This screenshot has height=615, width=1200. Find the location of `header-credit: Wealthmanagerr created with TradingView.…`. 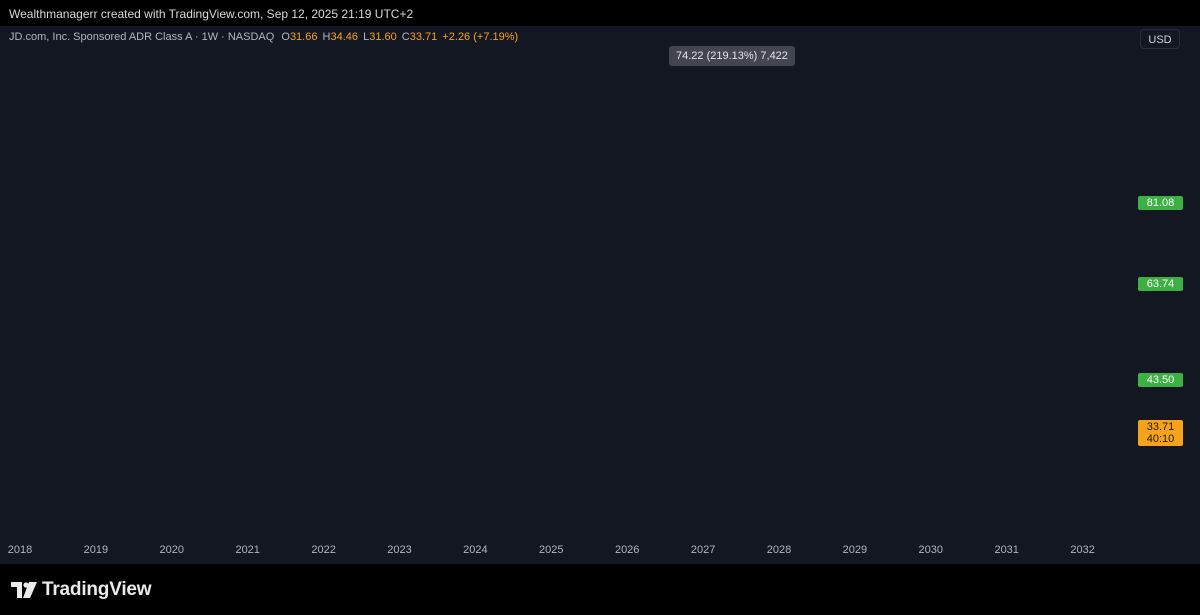

header-credit: Wealthmanagerr created with TradingView.… is located at coordinates (211, 14).